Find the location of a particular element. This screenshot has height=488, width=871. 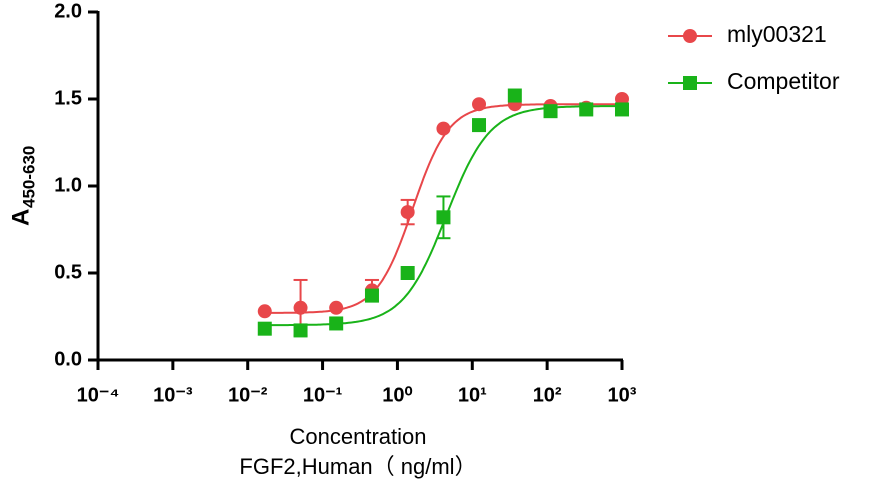

x-tick-label: 10³ is located at coordinates (622, 395).